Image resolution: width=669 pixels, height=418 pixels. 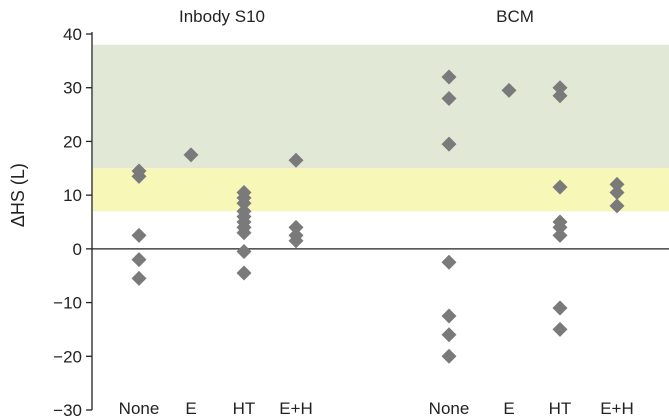 What do you see at coordinates (67, 409) in the screenshot?
I see `y-tick-label: −30` at bounding box center [67, 409].